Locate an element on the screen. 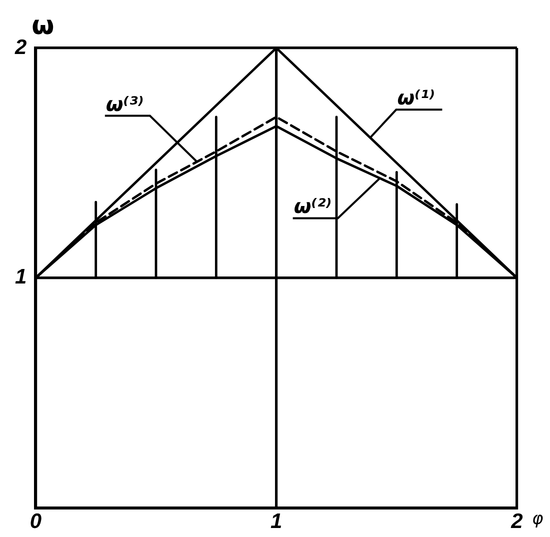  x-tick-label: 2 is located at coordinates (517, 522).